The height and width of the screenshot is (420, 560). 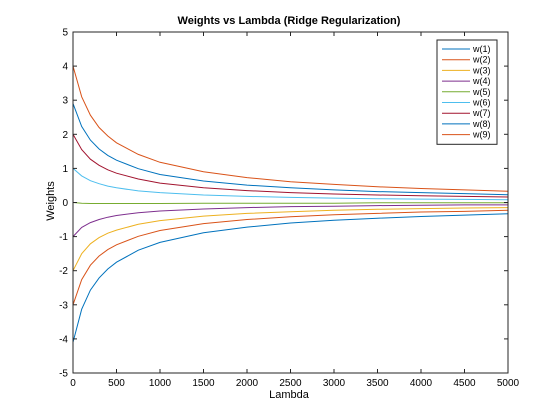 What do you see at coordinates (65, 101) in the screenshot?
I see `y-tick-label: 3` at bounding box center [65, 101].